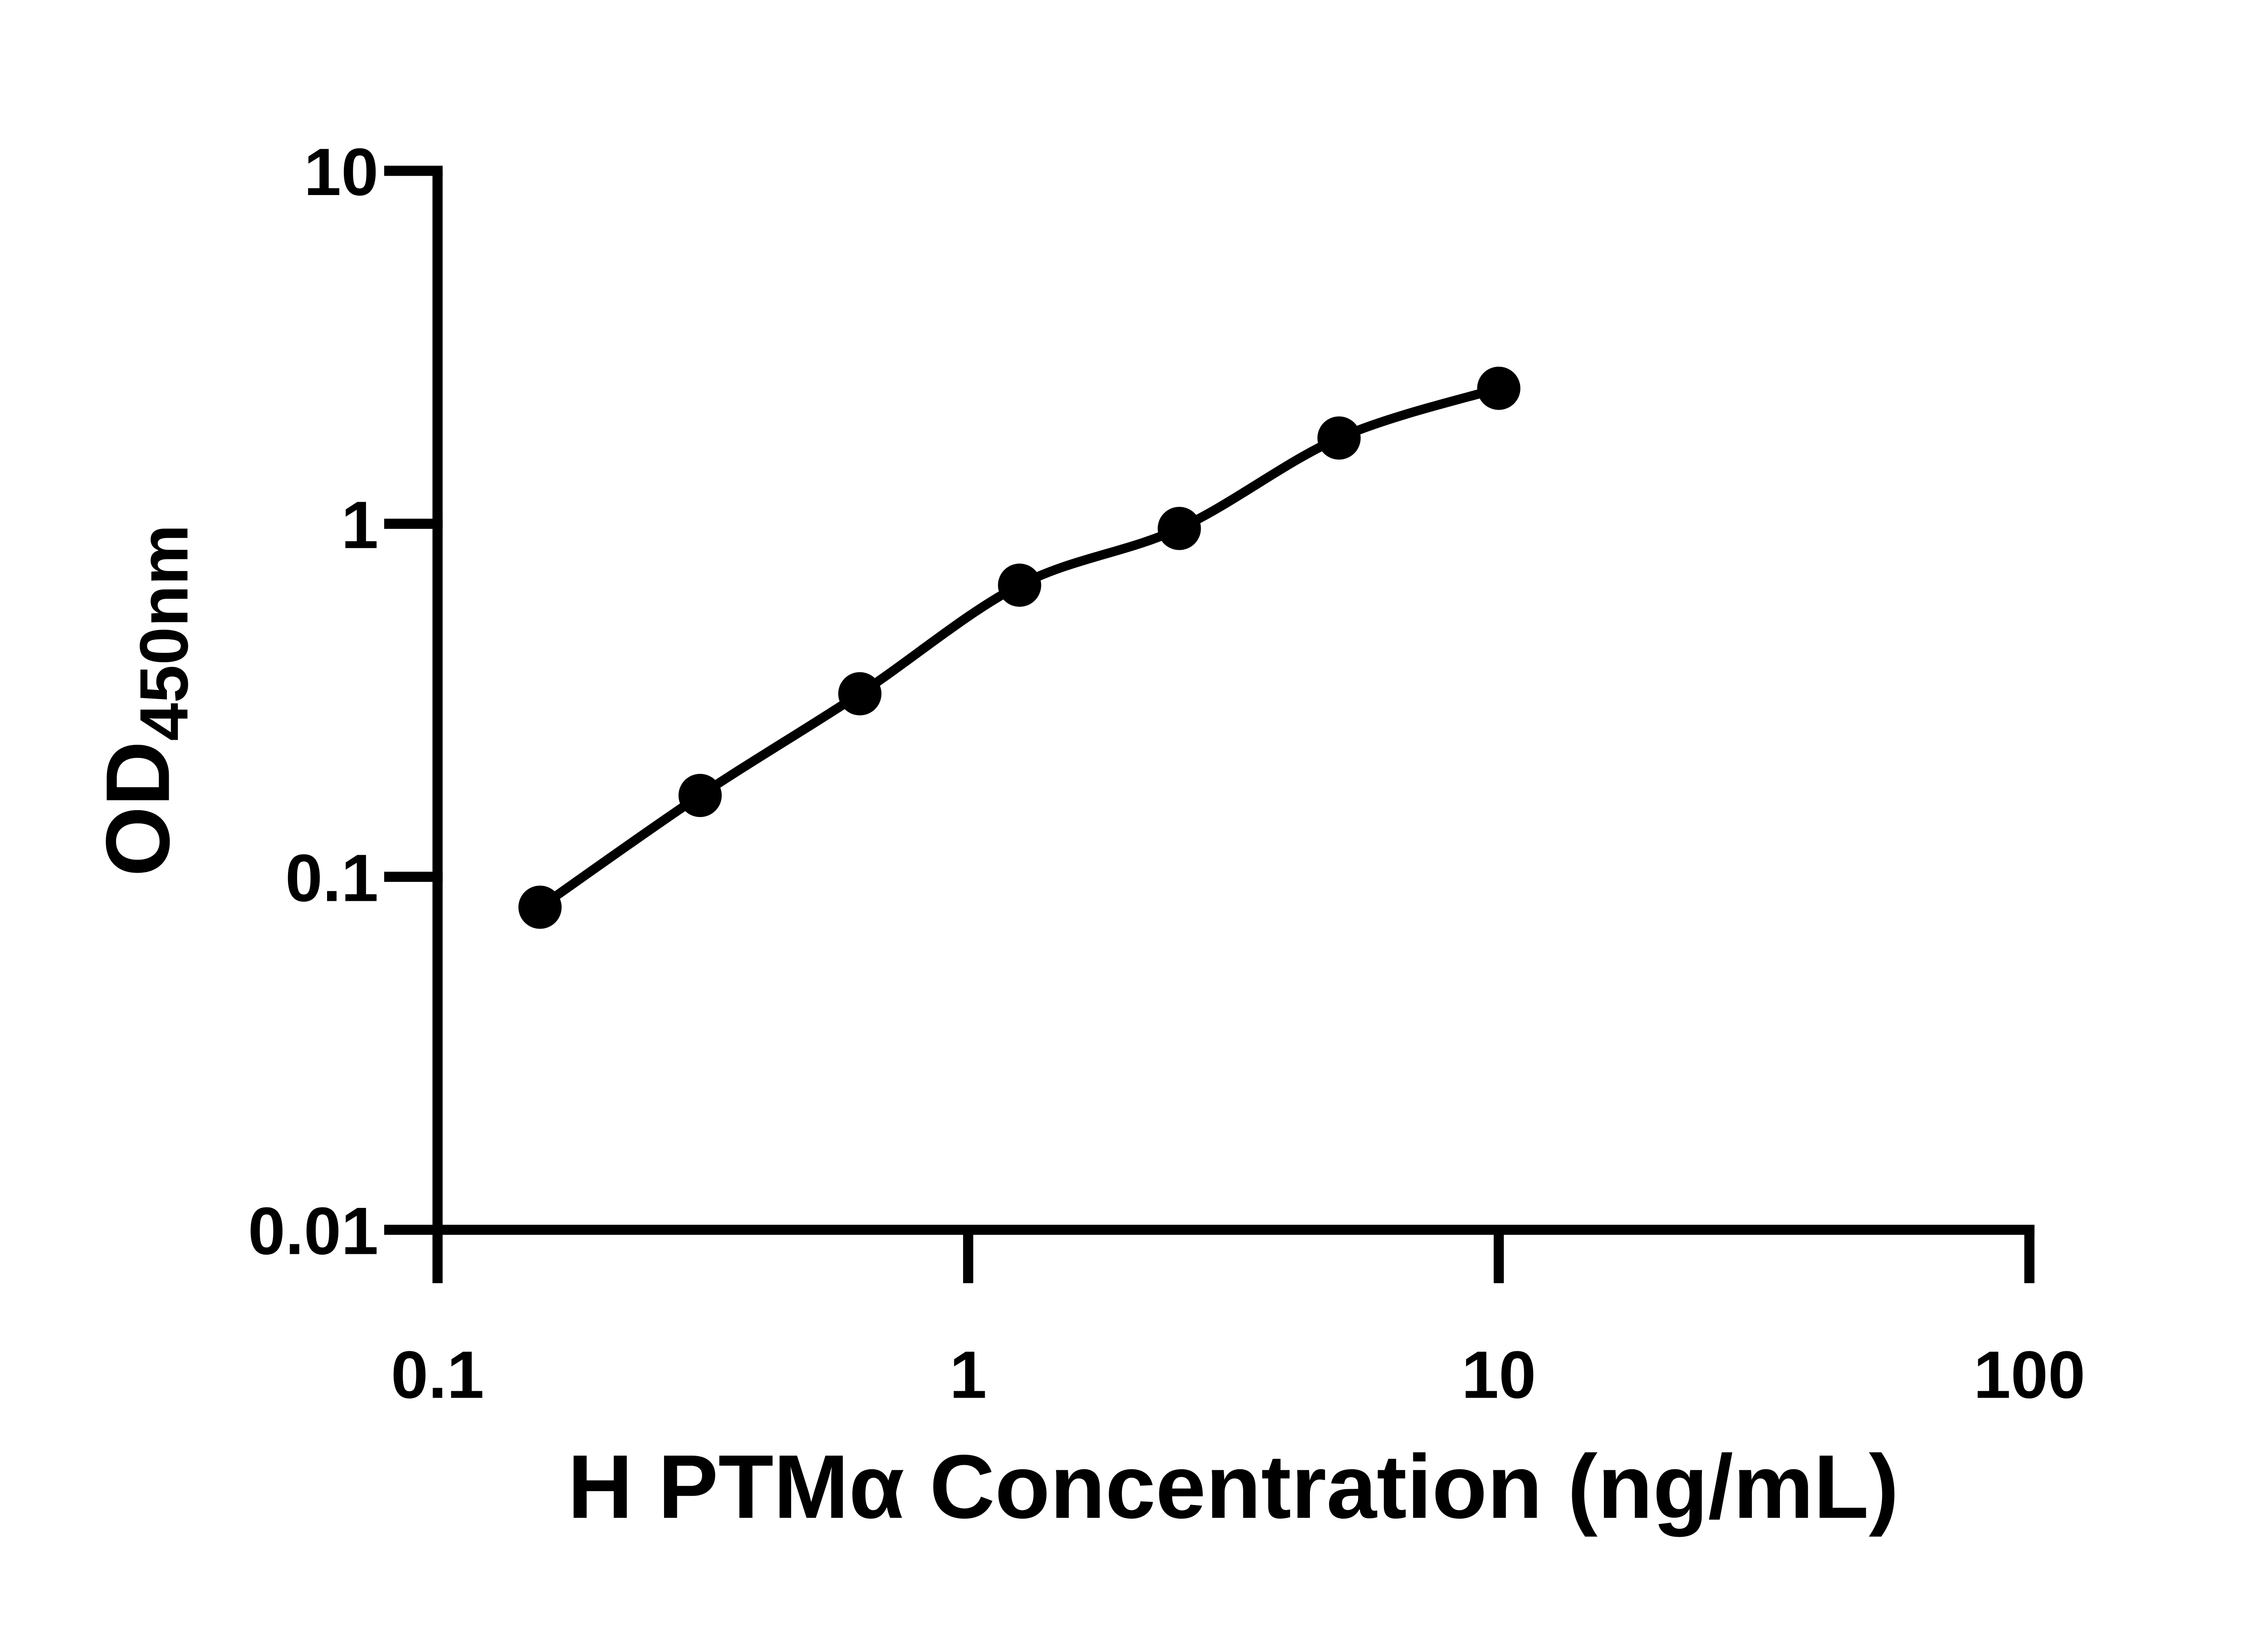  I want to click on x-tick-label-0.1: 0.1, so click(438, 1375).